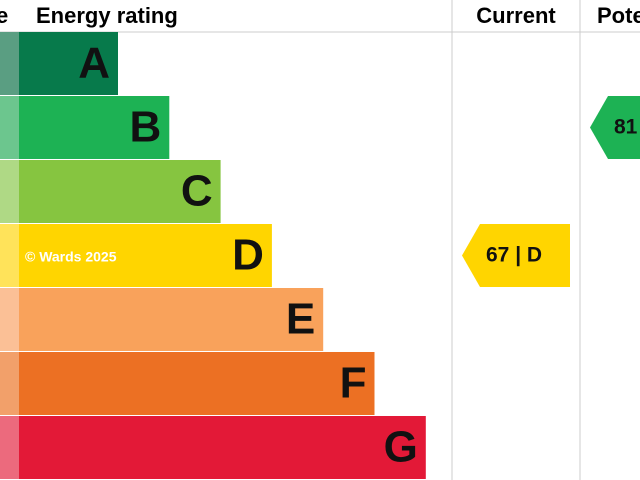 The height and width of the screenshot is (480, 640). Describe the element at coordinates (107, 15) in the screenshot. I see `header-rating: Energy rating` at that location.